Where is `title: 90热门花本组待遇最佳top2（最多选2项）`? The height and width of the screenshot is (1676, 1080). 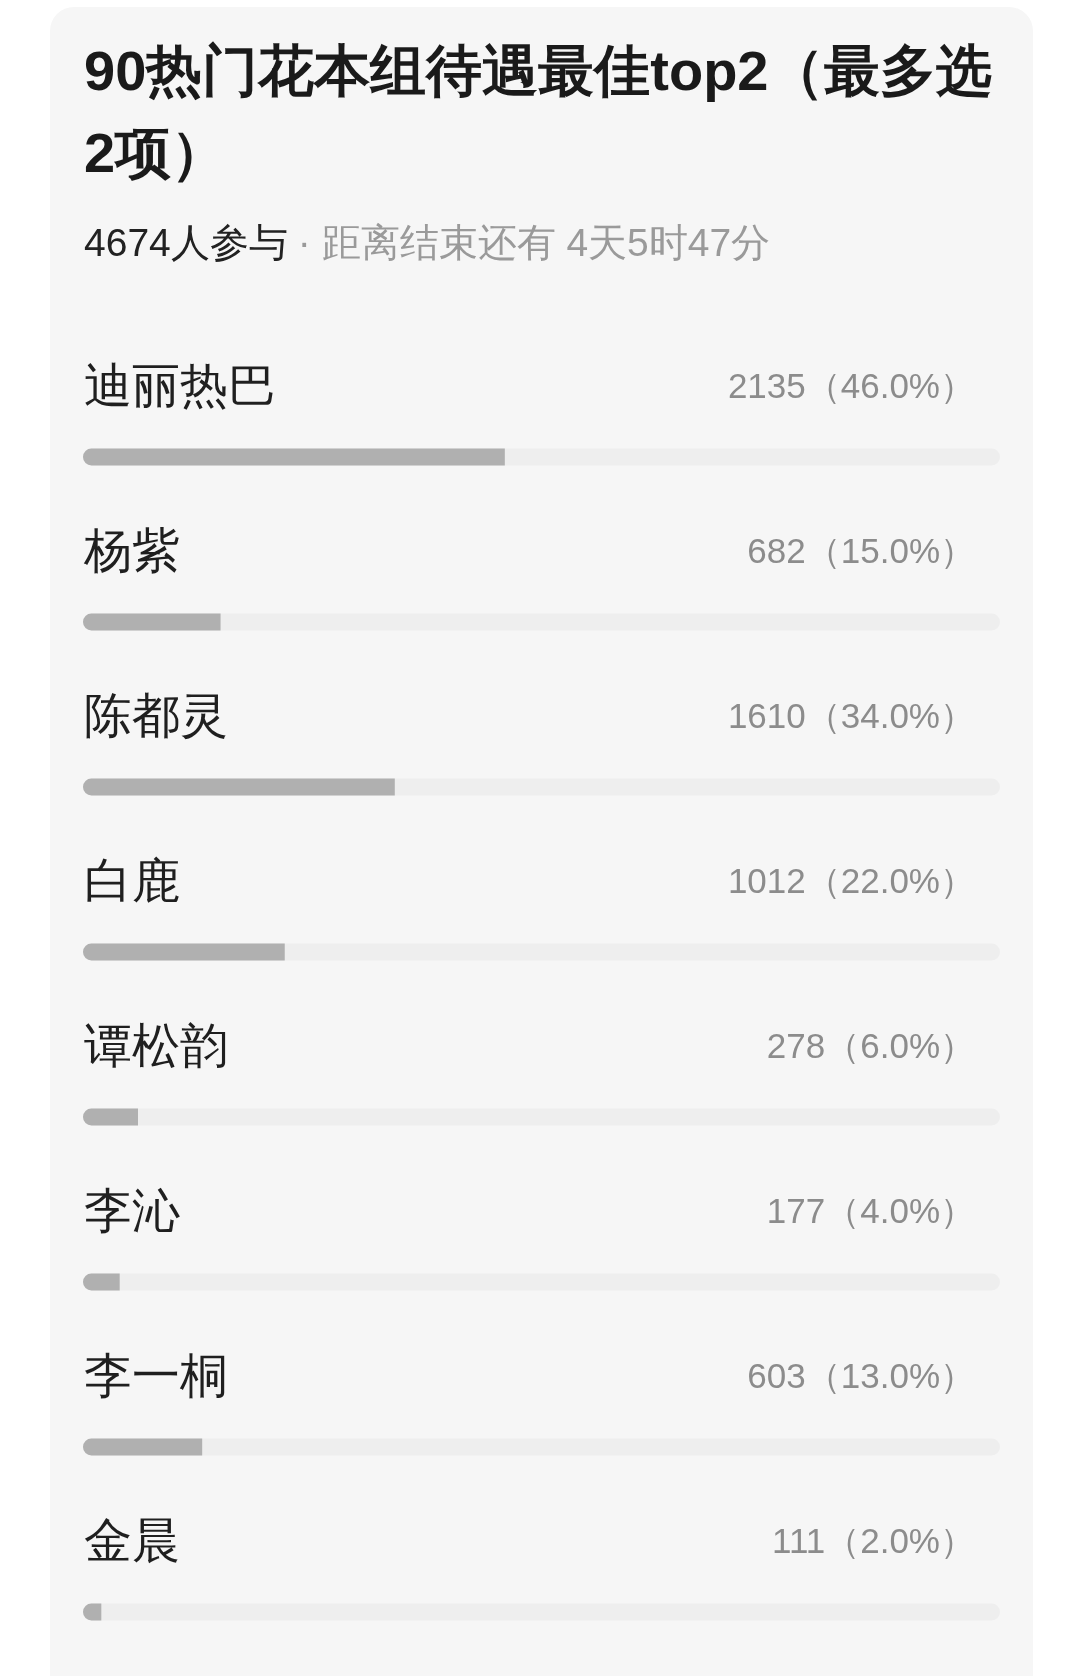
title: 90热门花本组待遇最佳top2（最多选2项） is located at coordinates (538, 111).